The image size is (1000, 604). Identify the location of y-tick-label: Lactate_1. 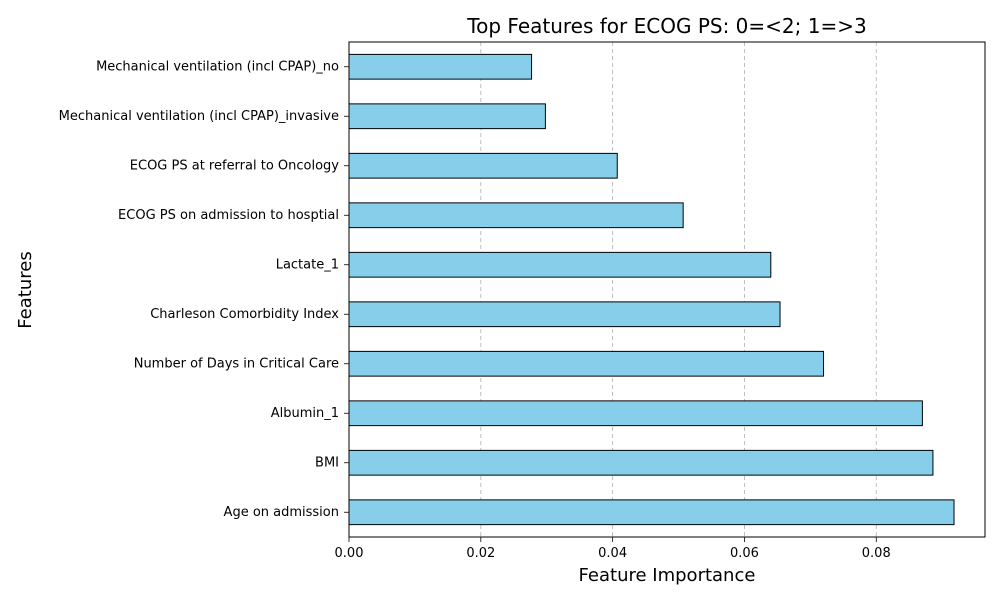
(307, 264).